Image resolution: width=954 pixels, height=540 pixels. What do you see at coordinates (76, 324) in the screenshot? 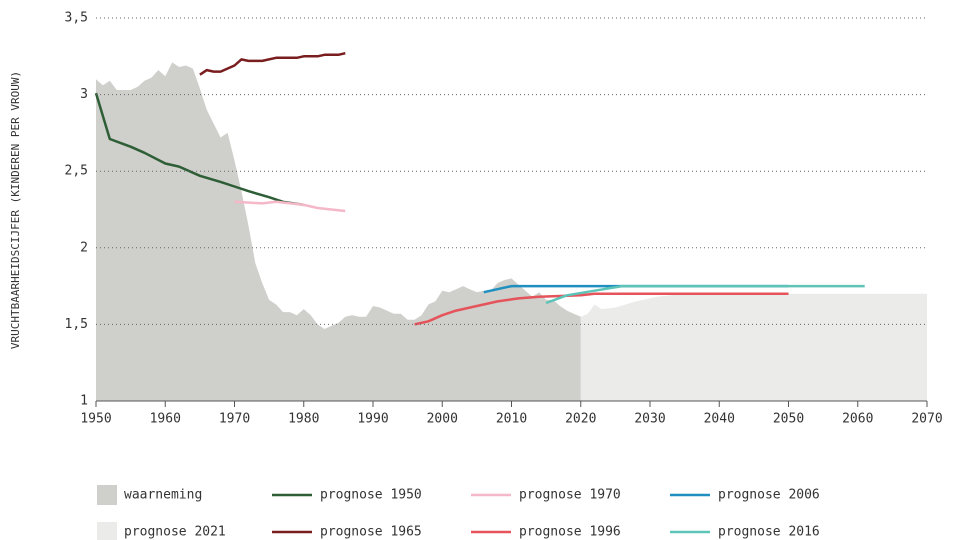
I see `y-tick-label: 1,5` at bounding box center [76, 324].